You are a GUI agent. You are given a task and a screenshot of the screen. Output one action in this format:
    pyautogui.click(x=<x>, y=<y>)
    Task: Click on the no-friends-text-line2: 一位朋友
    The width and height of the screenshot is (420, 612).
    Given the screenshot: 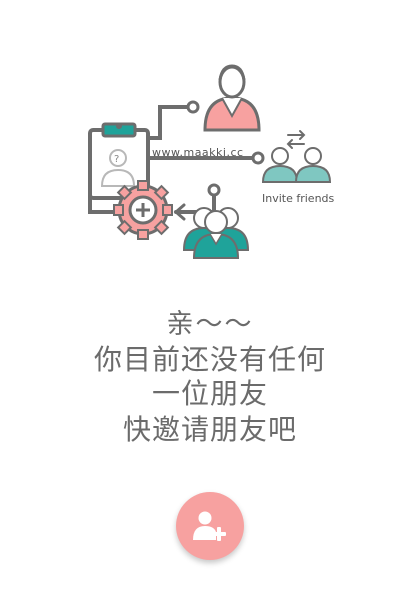 What is the action you would take?
    pyautogui.click(x=209, y=393)
    